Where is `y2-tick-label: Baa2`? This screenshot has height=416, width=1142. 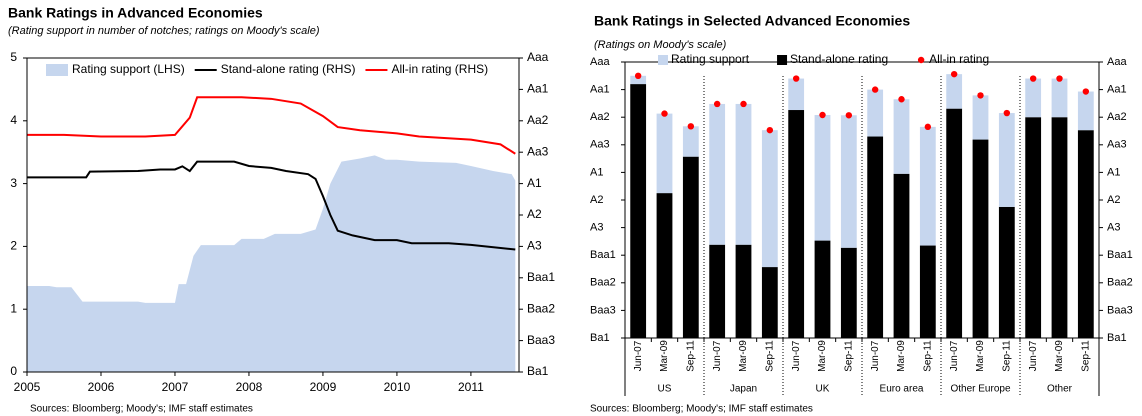
y2-tick-label: Baa2 is located at coordinates (1120, 283).